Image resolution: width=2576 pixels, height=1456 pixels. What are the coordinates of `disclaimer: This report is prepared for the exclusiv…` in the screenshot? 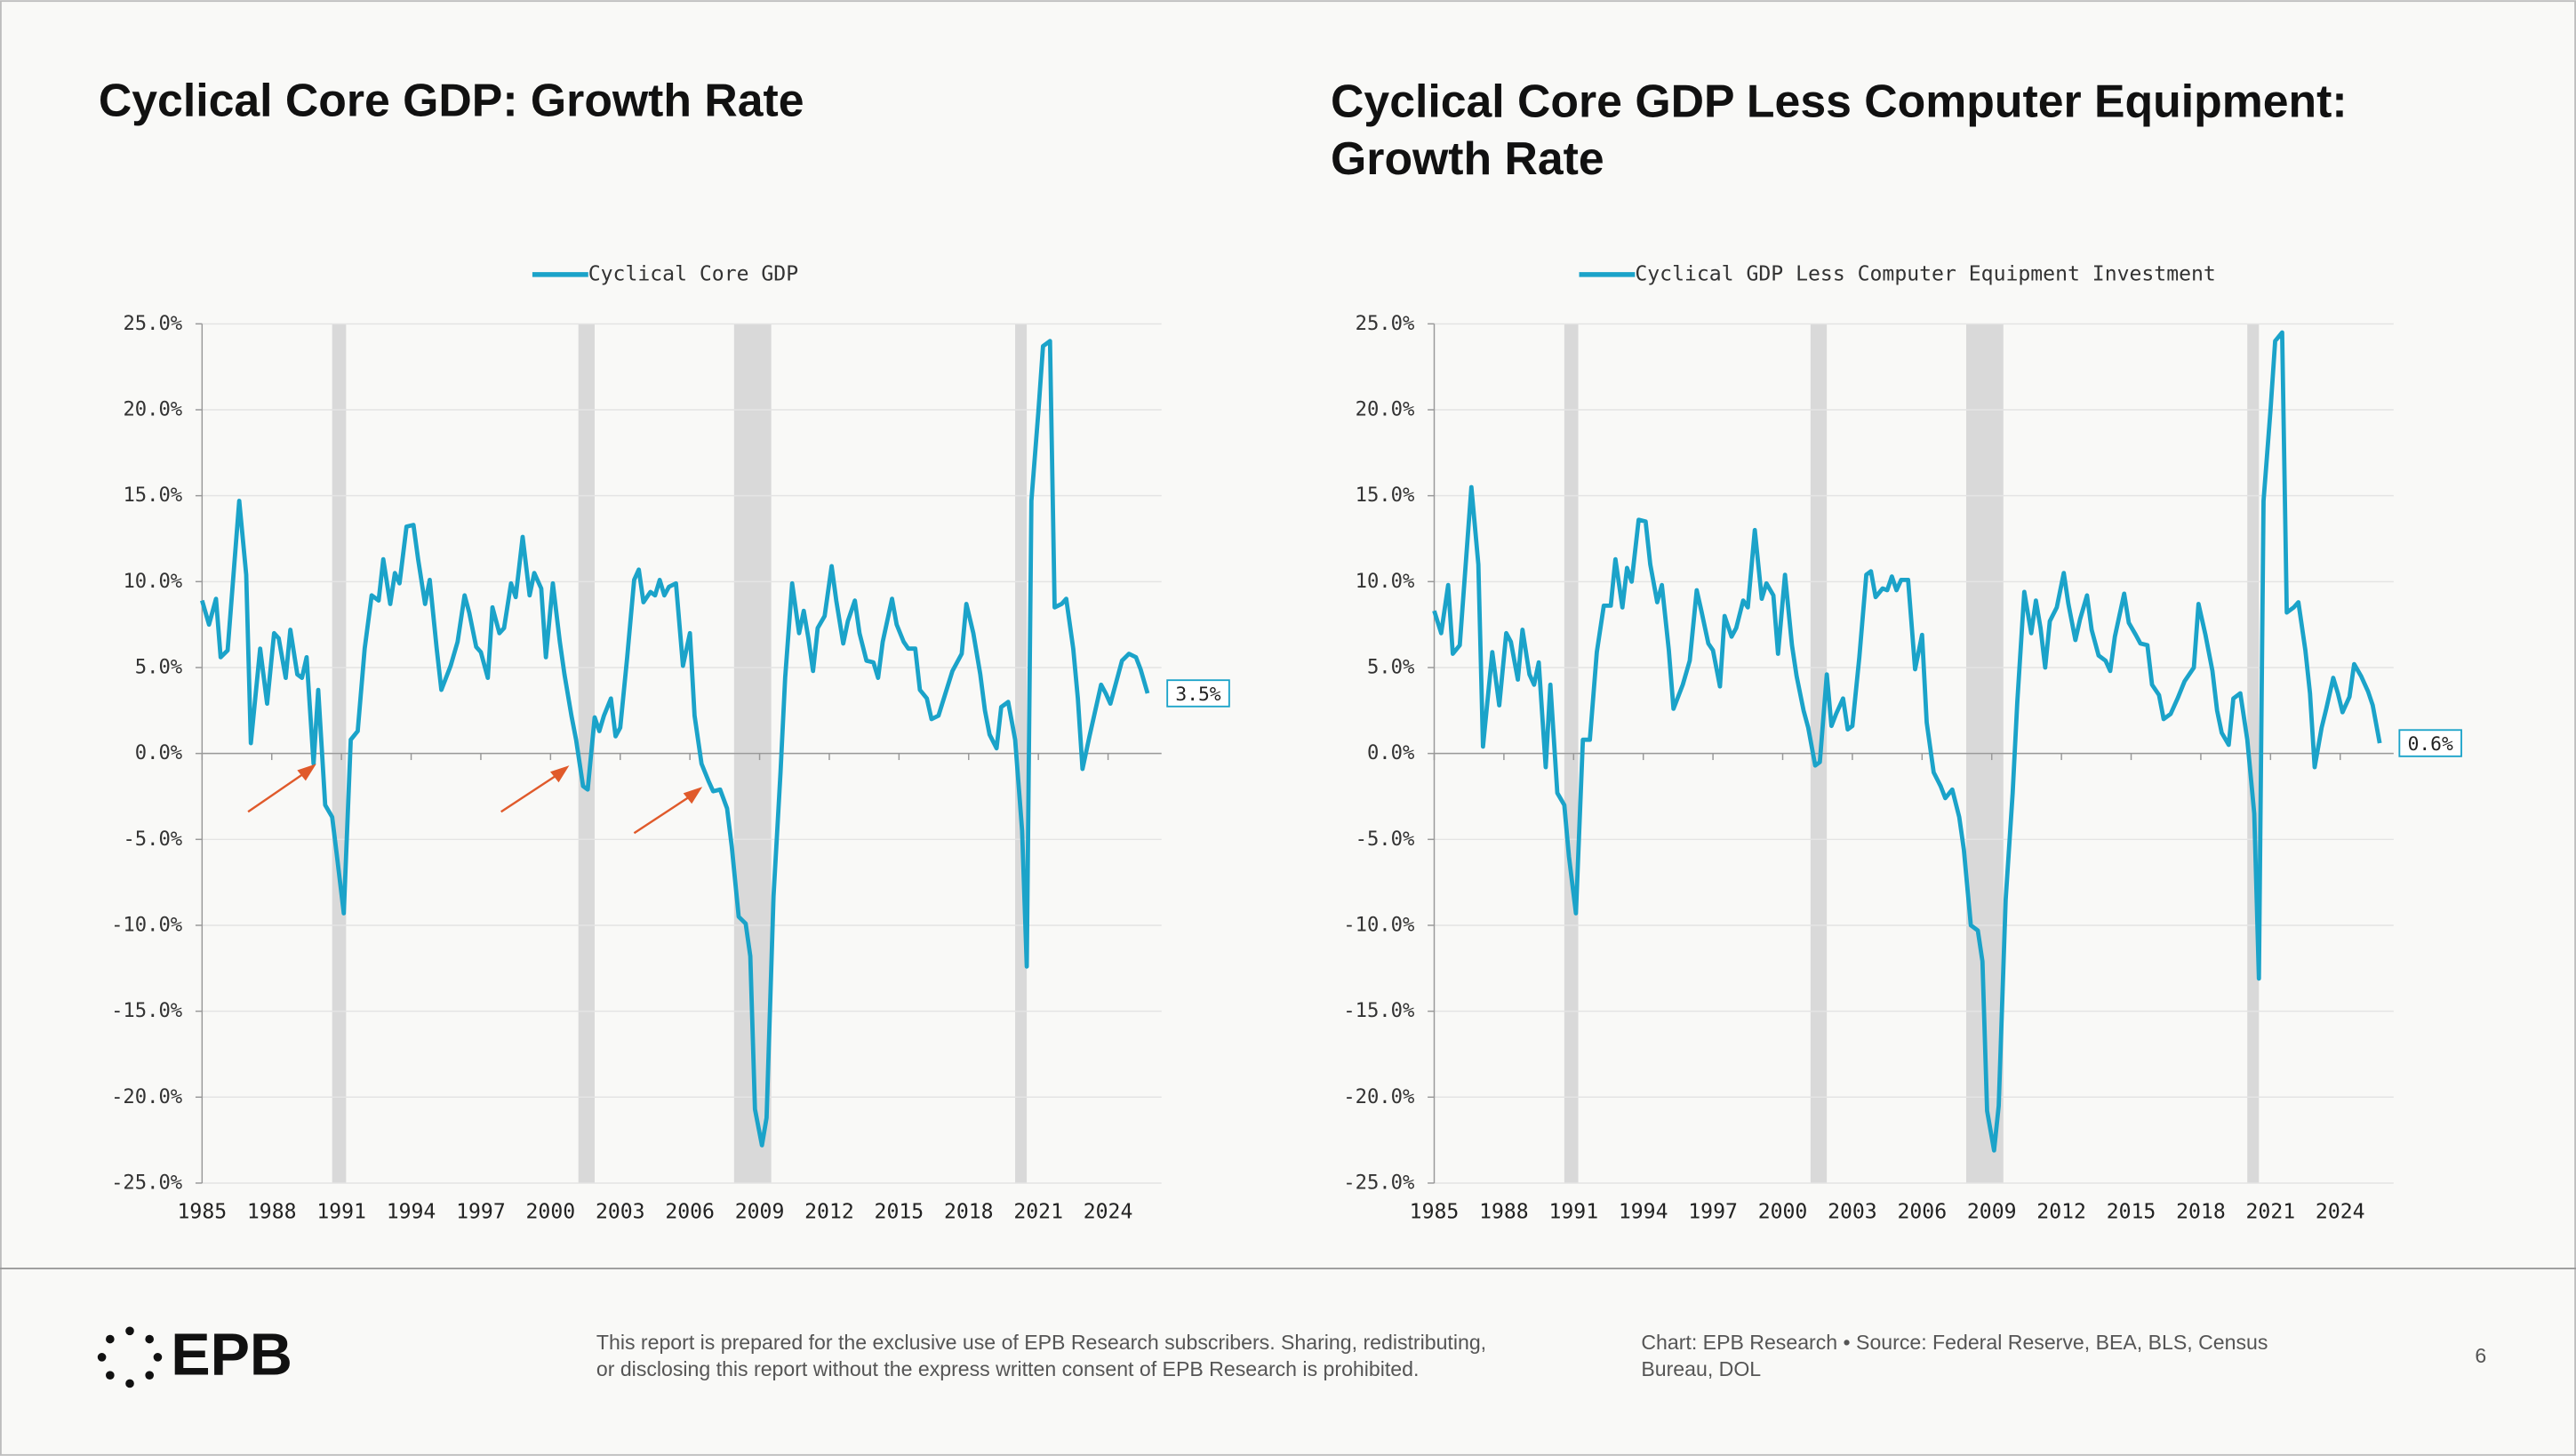 It's located at (1041, 1342).